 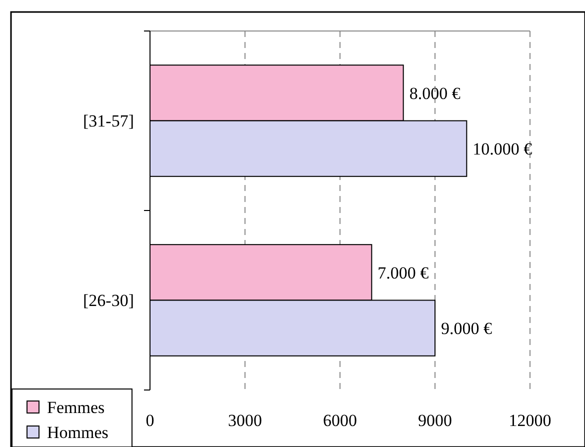 What do you see at coordinates (245, 420) in the screenshot?
I see `x-tick-label: 3000` at bounding box center [245, 420].